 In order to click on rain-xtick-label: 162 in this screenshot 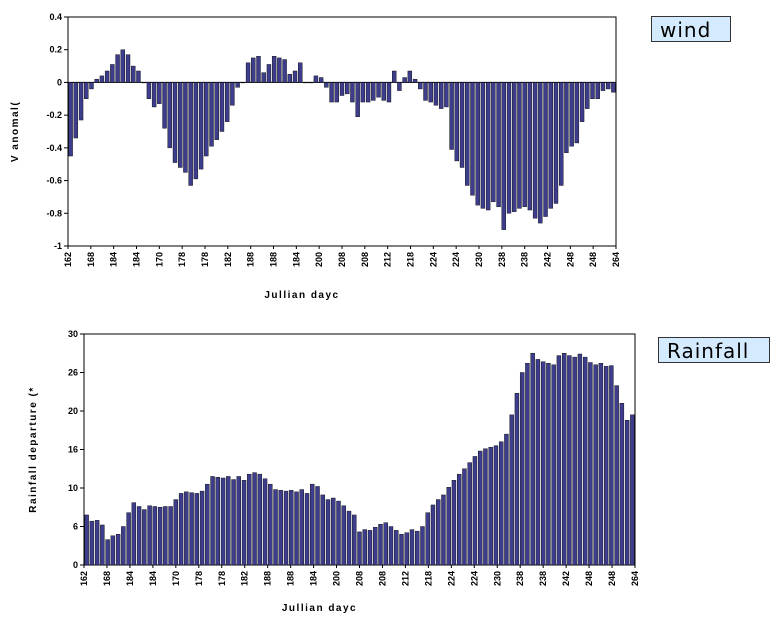, I will do `click(84, 578)`.